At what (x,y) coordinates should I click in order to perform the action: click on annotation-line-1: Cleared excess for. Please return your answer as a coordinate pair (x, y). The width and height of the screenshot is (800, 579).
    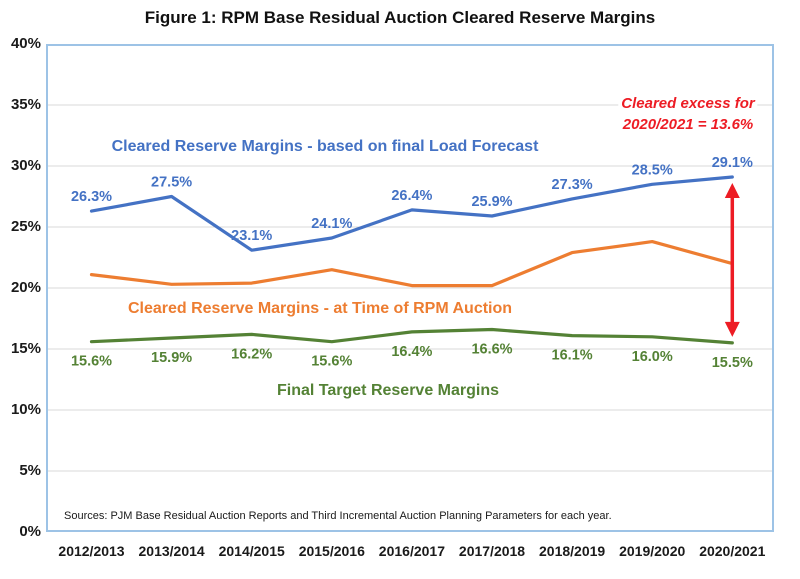
    Looking at the image, I should click on (688, 103).